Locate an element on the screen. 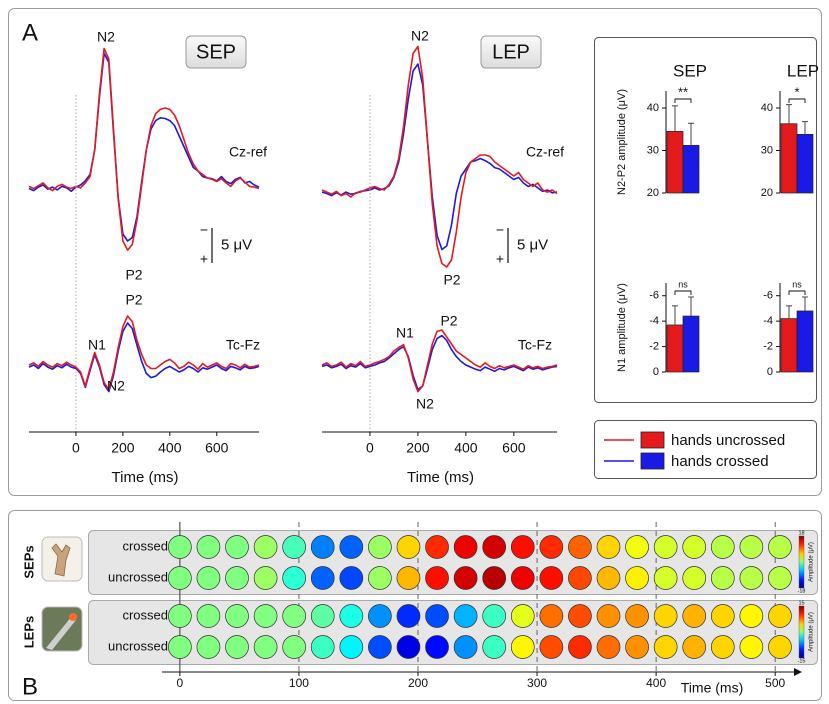 The width and height of the screenshot is (829, 704). y-tick-label: -4 is located at coordinates (654, 321).